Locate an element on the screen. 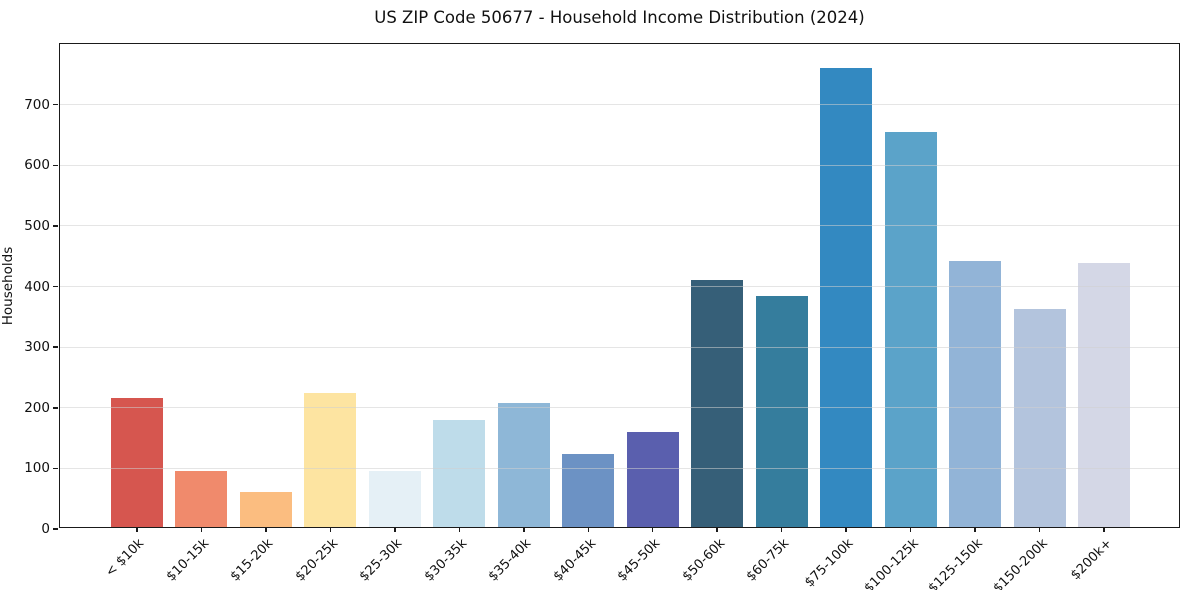 The image size is (1189, 590). y-tick-label-500: 500 is located at coordinates (37, 225).